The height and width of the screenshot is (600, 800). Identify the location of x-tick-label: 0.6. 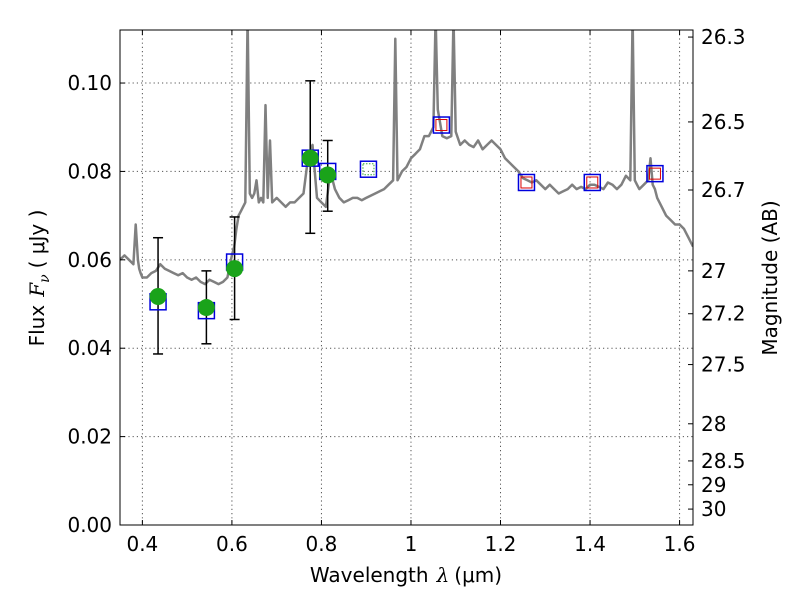
(232, 544).